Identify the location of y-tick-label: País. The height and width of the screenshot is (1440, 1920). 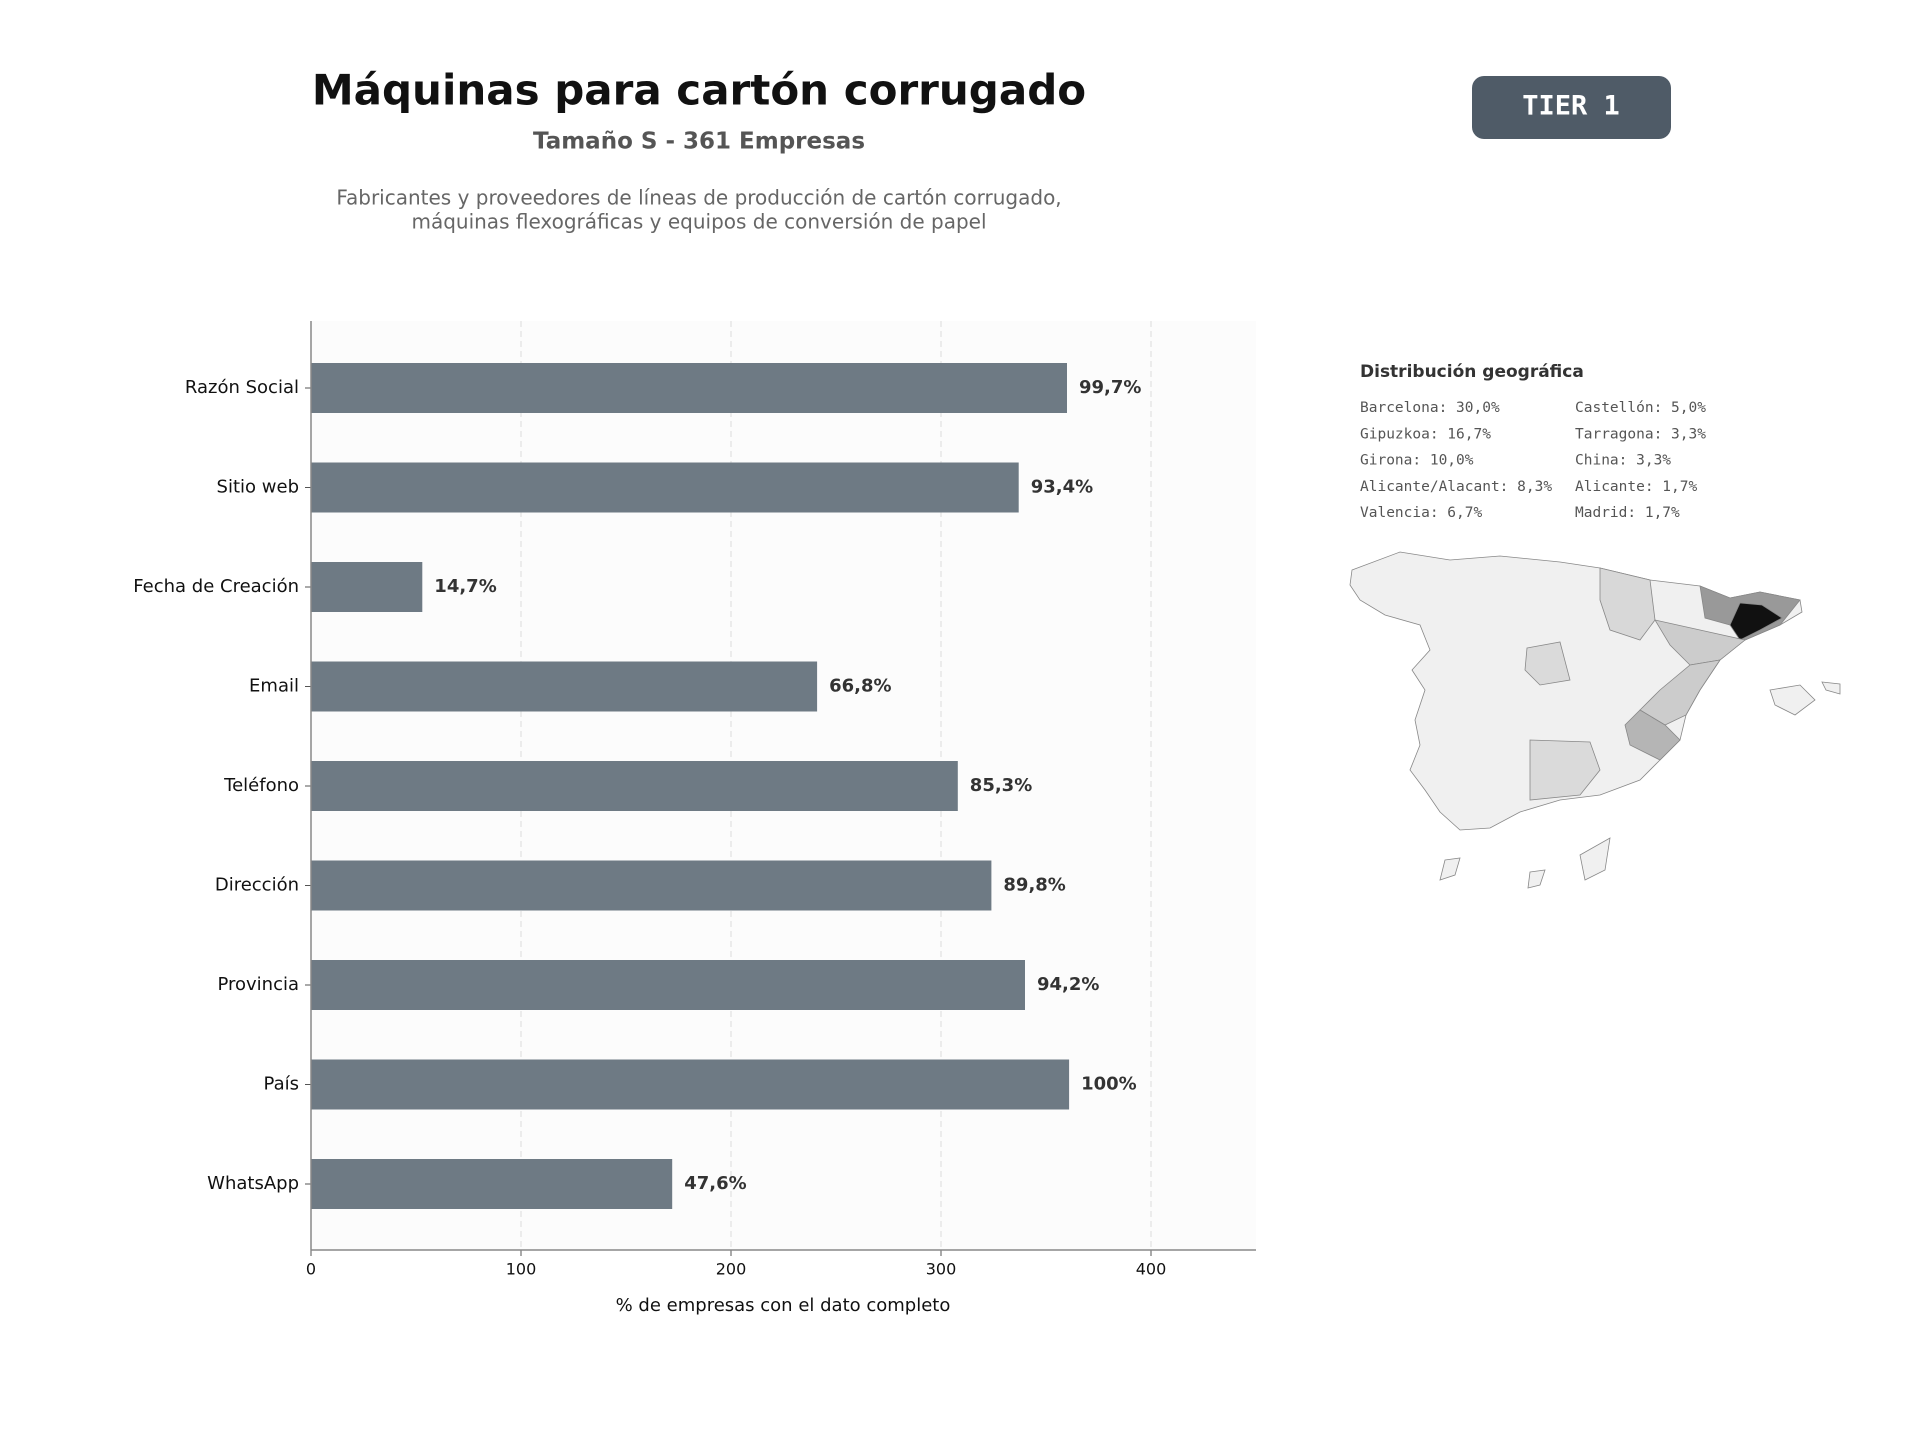
(281, 1084).